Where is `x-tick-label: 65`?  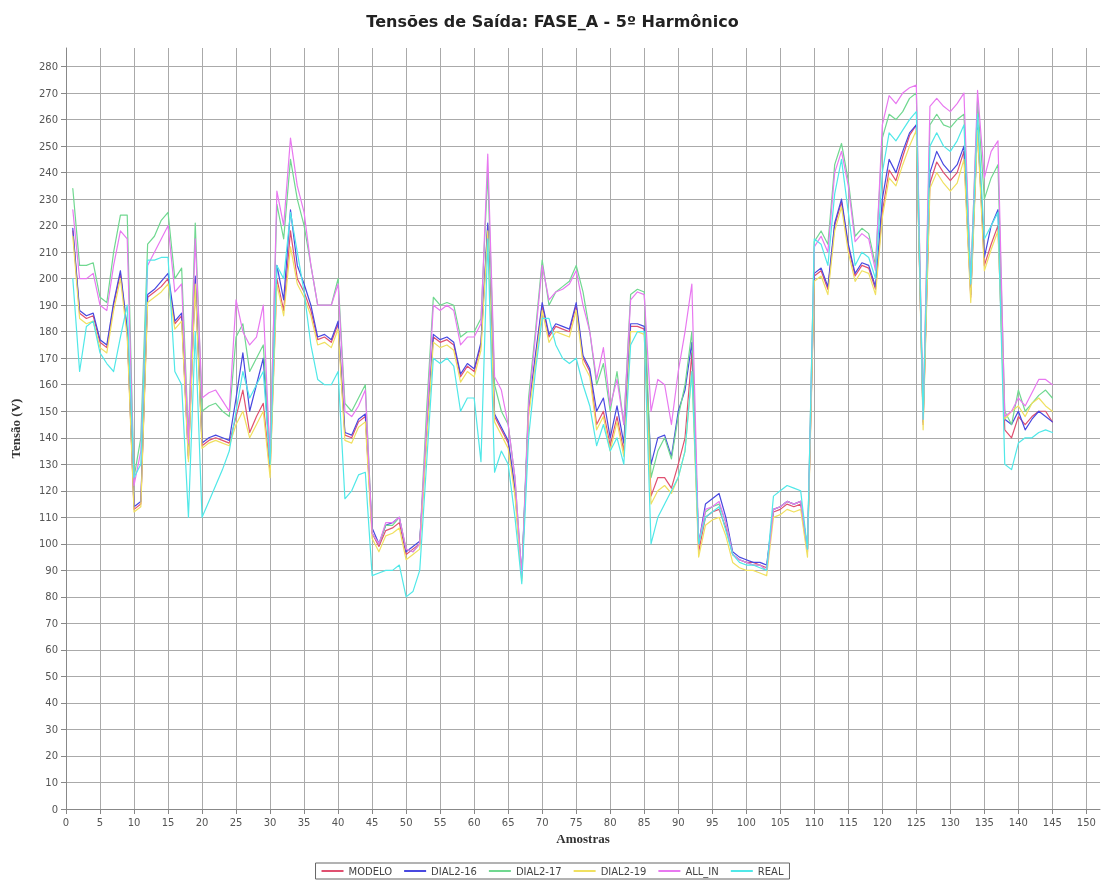
x-tick-label: 65 is located at coordinates (508, 822).